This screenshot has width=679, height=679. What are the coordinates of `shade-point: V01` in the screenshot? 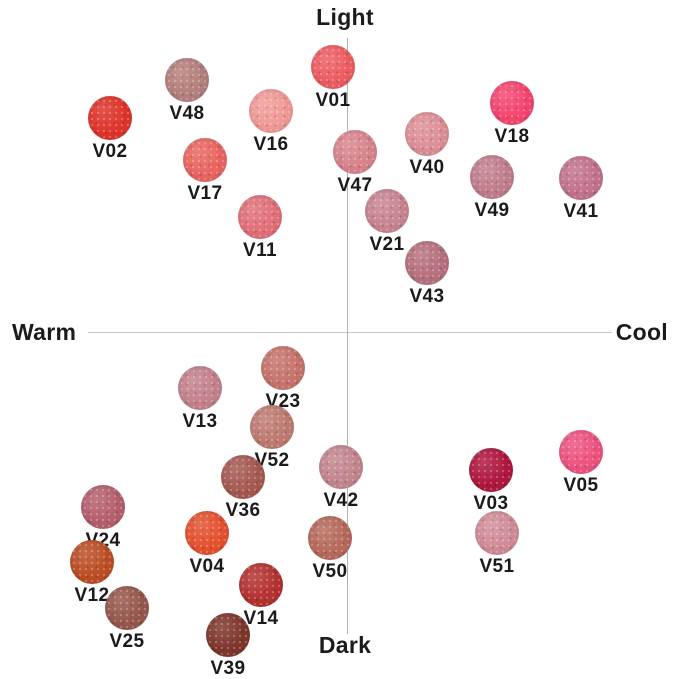 It's located at (333, 78).